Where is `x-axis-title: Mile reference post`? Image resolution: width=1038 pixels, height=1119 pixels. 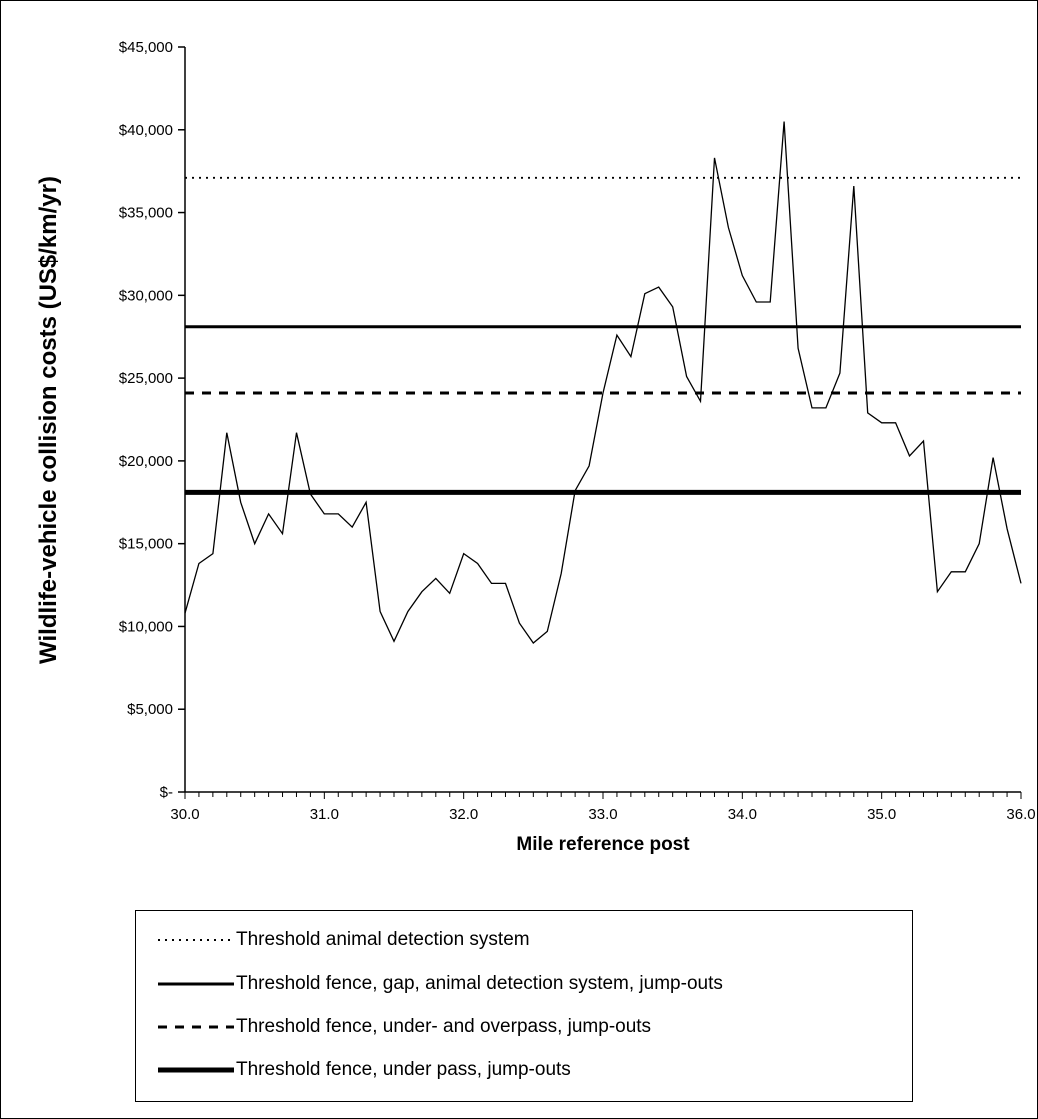 x-axis-title: Mile reference post is located at coordinates (603, 844).